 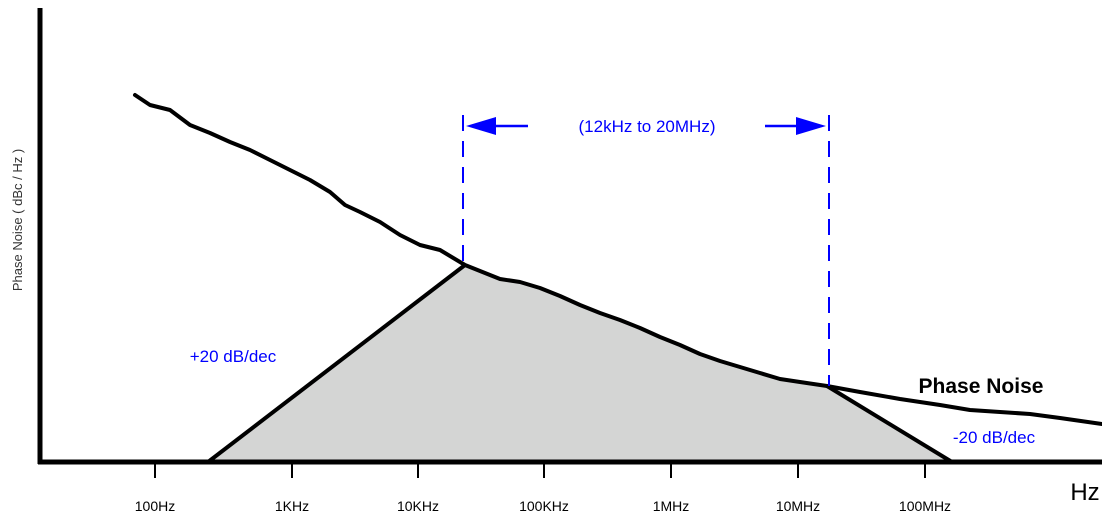 What do you see at coordinates (544, 506) in the screenshot?
I see `x-tick-label: 100KHz` at bounding box center [544, 506].